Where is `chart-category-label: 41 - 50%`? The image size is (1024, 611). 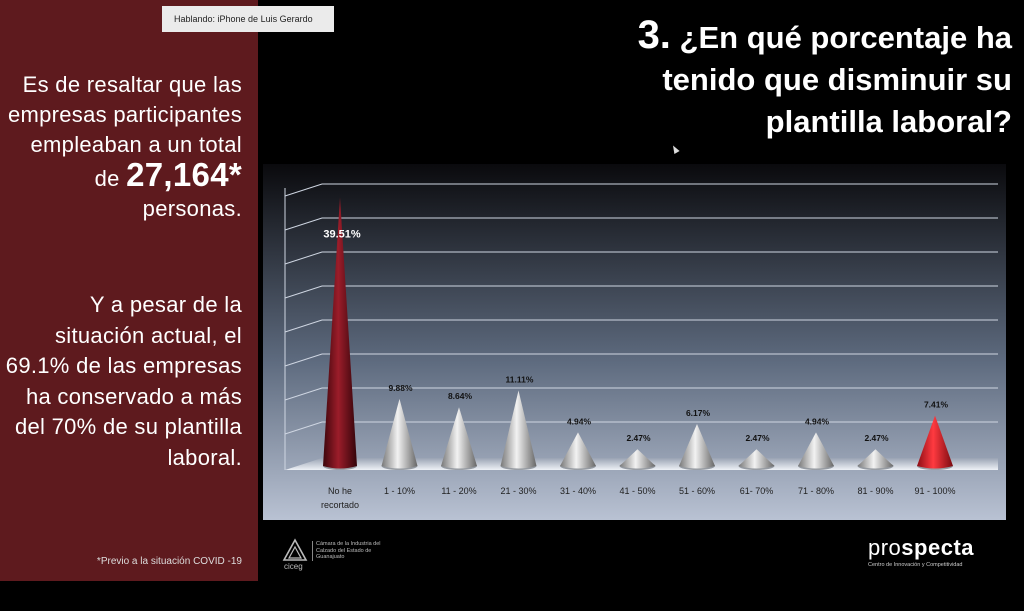
chart-category-label: 41 - 50% is located at coordinates (637, 491).